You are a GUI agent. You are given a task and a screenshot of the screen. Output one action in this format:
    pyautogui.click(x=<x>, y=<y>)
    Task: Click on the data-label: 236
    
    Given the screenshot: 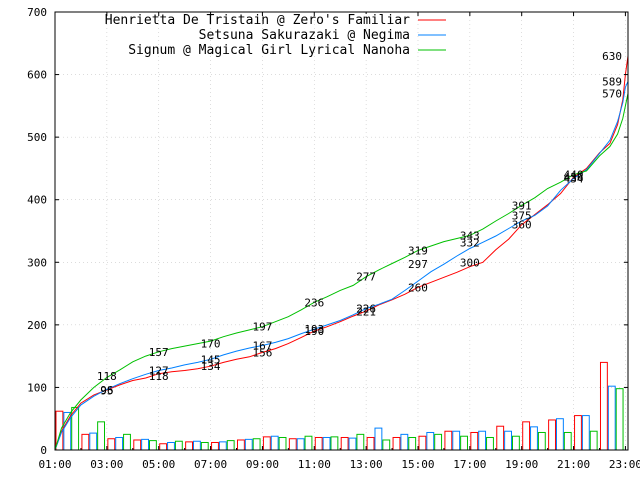 What is the action you would take?
    pyautogui.click(x=314, y=302)
    